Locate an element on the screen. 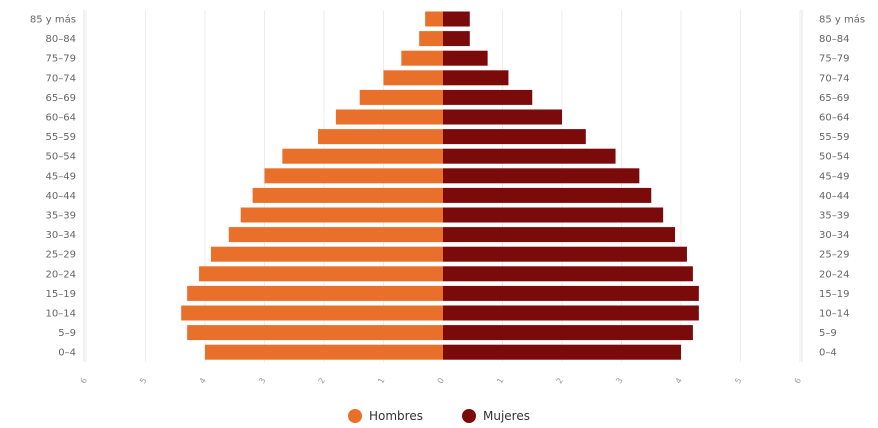 The image size is (878, 428). x-tick-label: 0 is located at coordinates (441, 380).